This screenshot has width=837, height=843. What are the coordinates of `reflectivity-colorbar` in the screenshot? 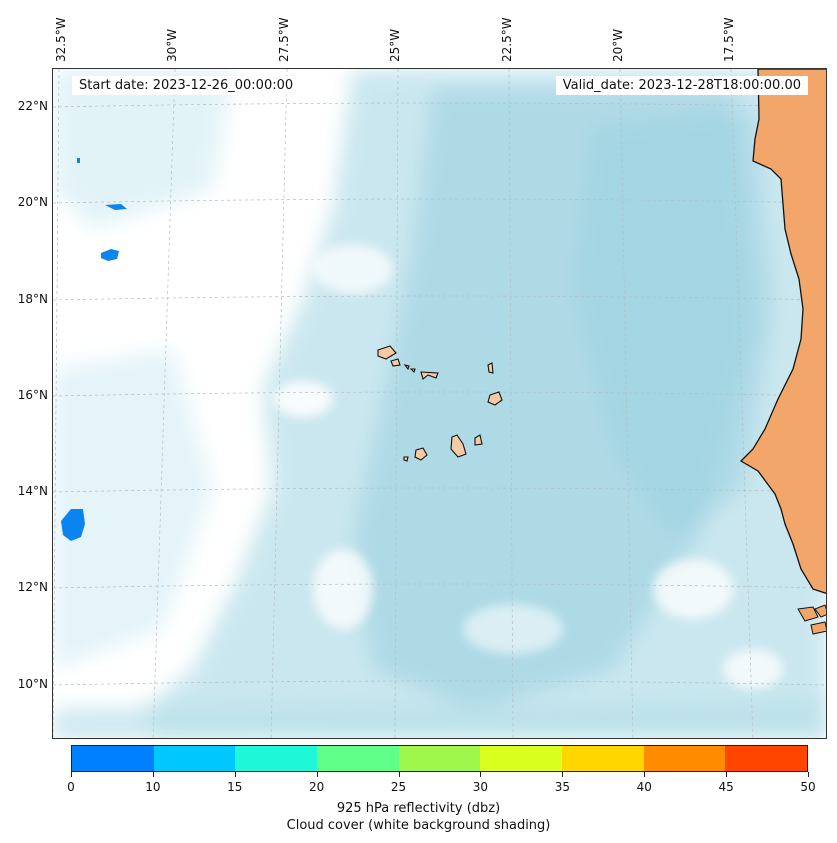 It's located at (439, 758).